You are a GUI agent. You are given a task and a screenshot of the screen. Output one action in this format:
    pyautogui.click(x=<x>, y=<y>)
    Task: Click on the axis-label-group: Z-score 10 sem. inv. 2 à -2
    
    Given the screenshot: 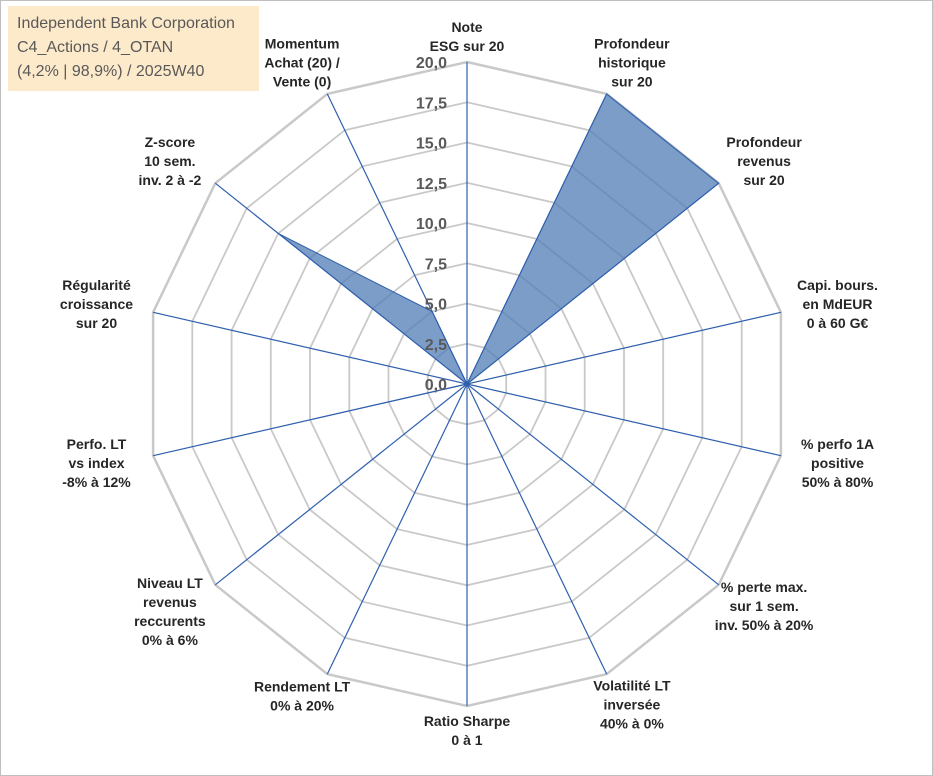 What is the action you would take?
    pyautogui.click(x=170, y=161)
    